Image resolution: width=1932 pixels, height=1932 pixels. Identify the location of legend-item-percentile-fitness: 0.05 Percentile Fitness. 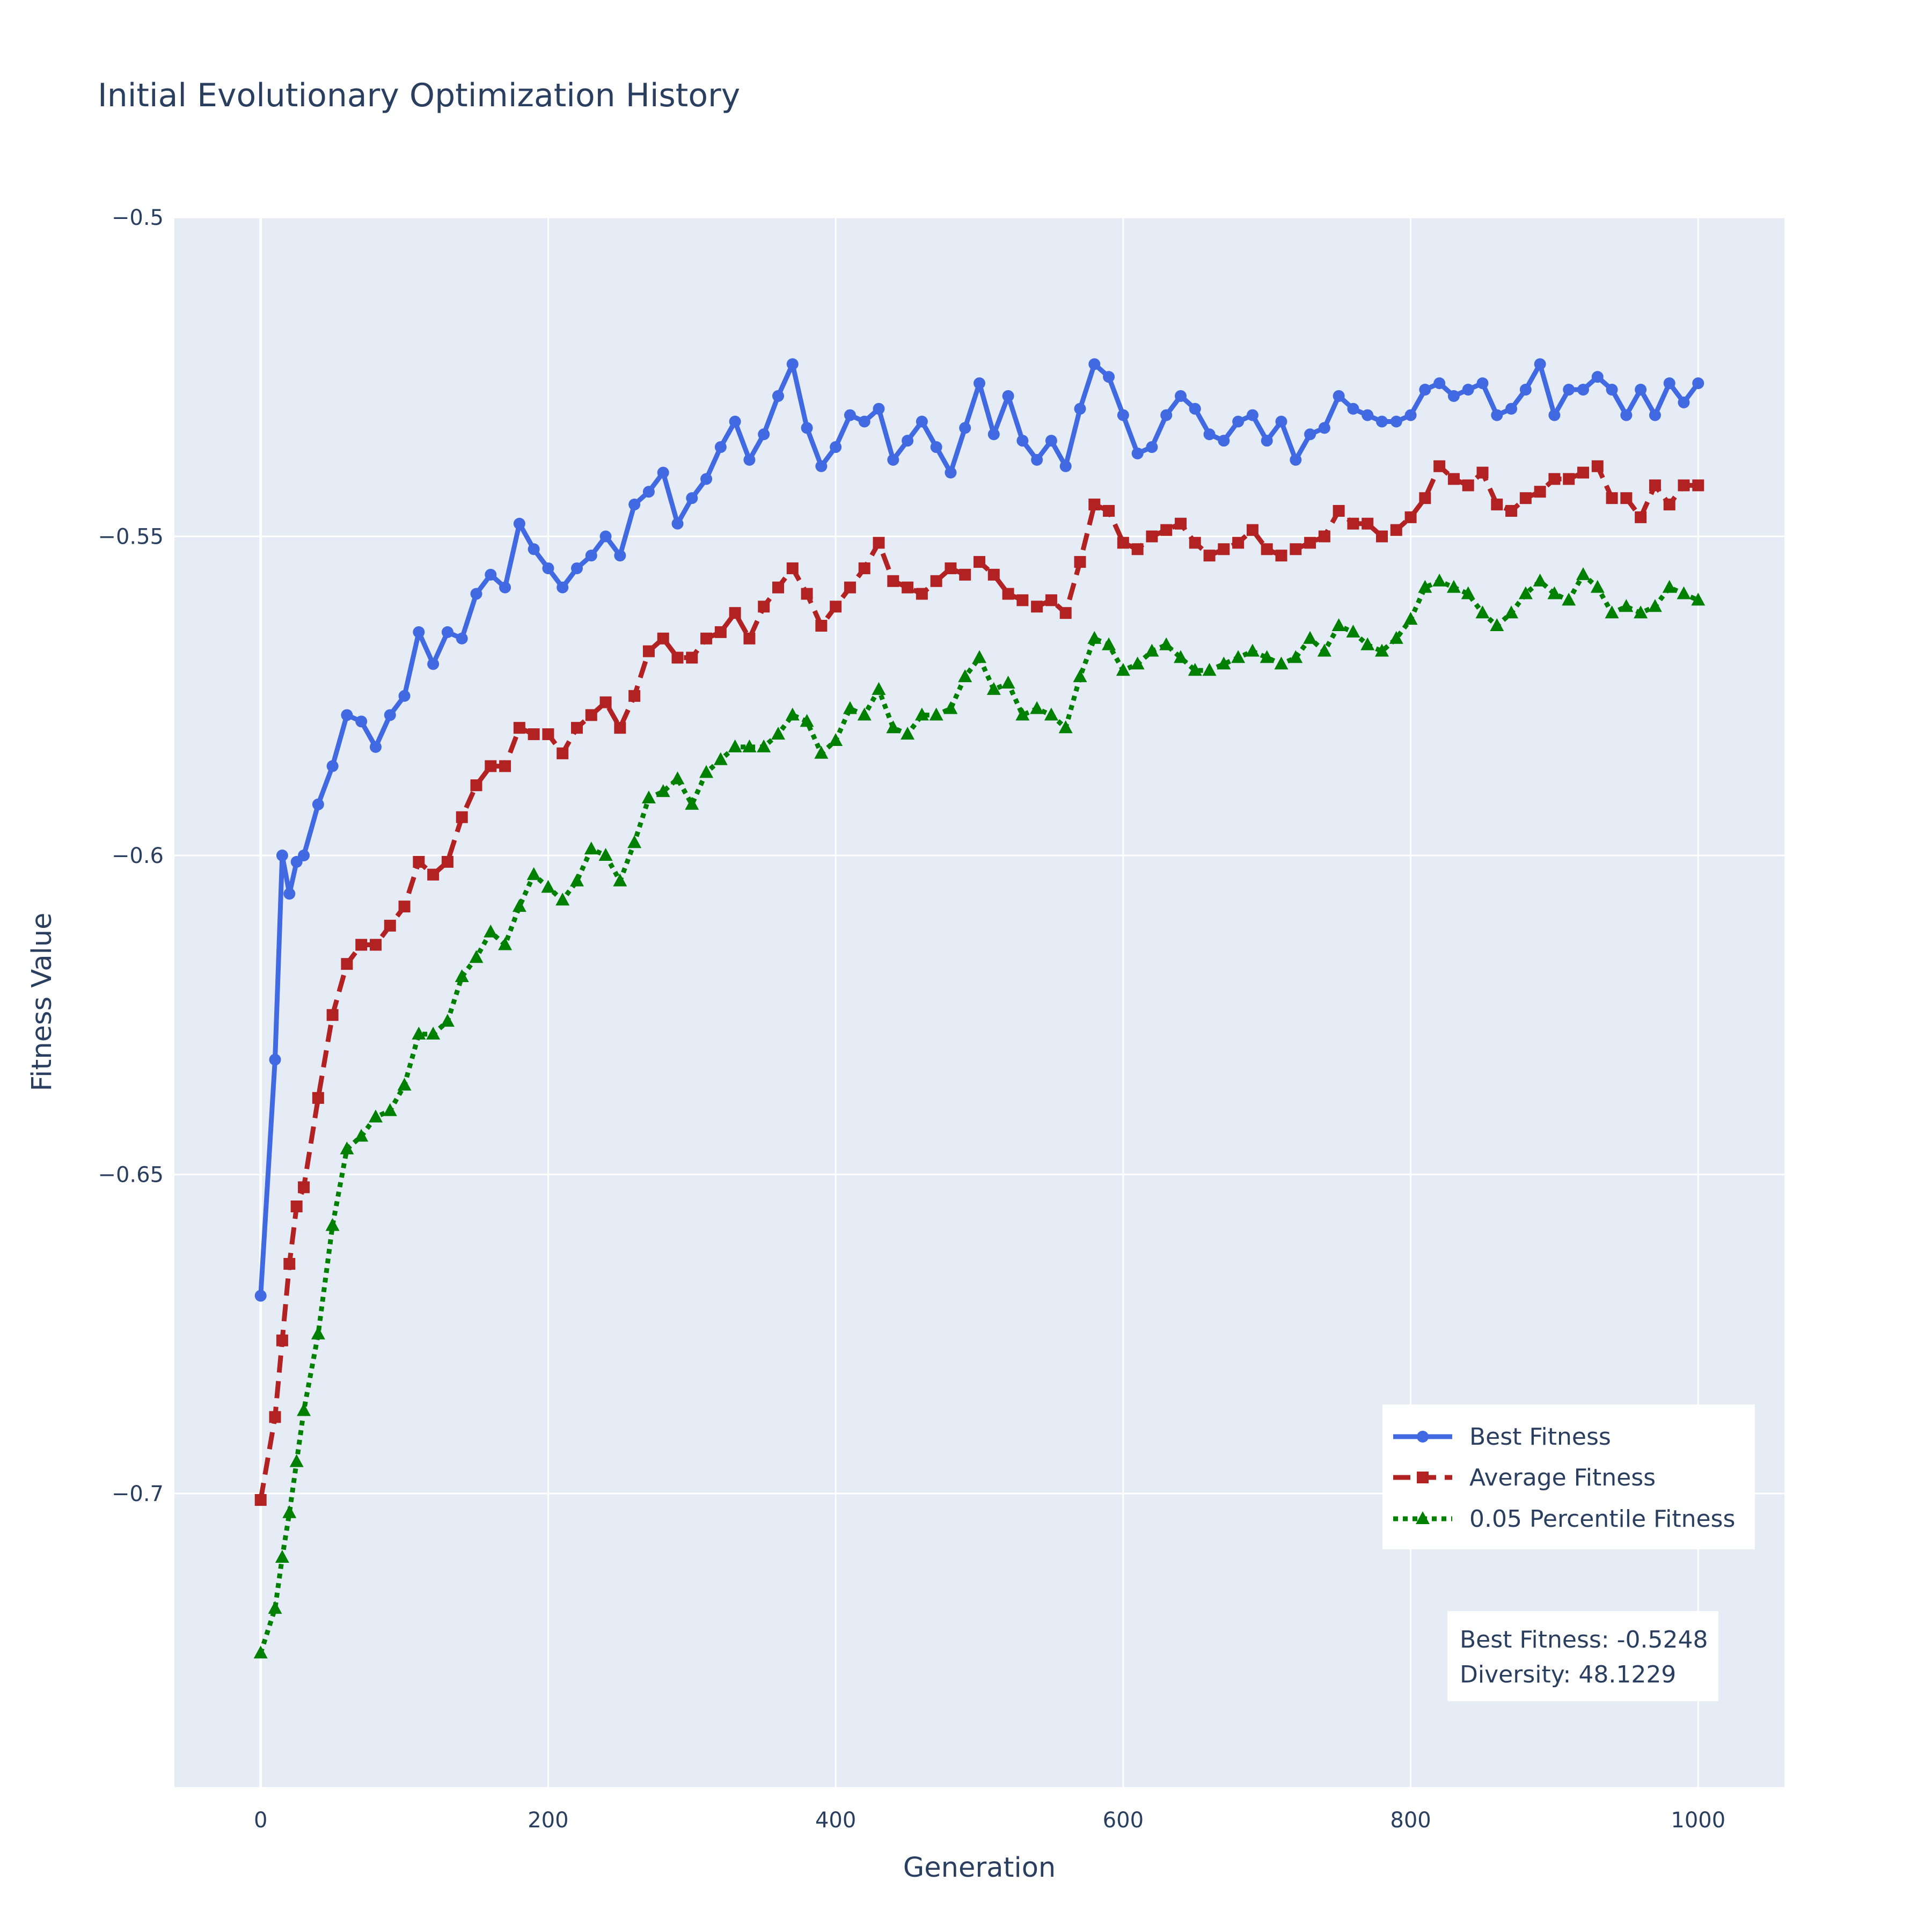
(1564, 1519).